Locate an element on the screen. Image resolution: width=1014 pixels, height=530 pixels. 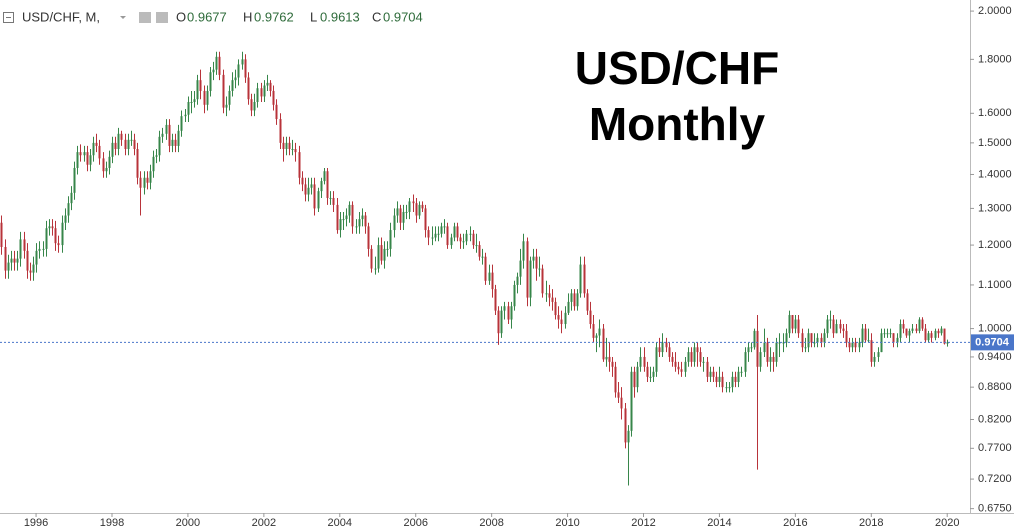
x-tick-label: 1998 is located at coordinates (112, 523).